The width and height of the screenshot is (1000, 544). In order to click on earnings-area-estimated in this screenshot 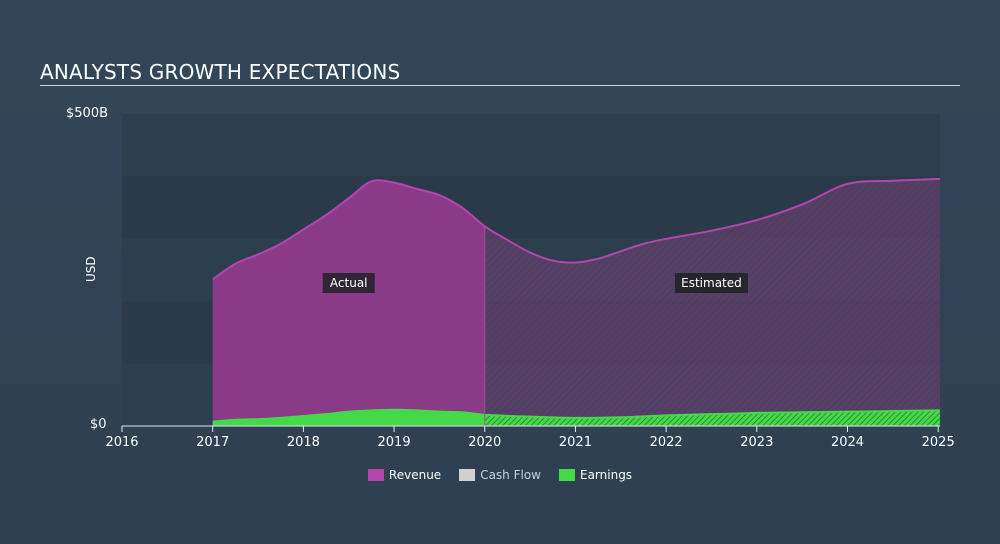, I will do `click(712, 418)`.